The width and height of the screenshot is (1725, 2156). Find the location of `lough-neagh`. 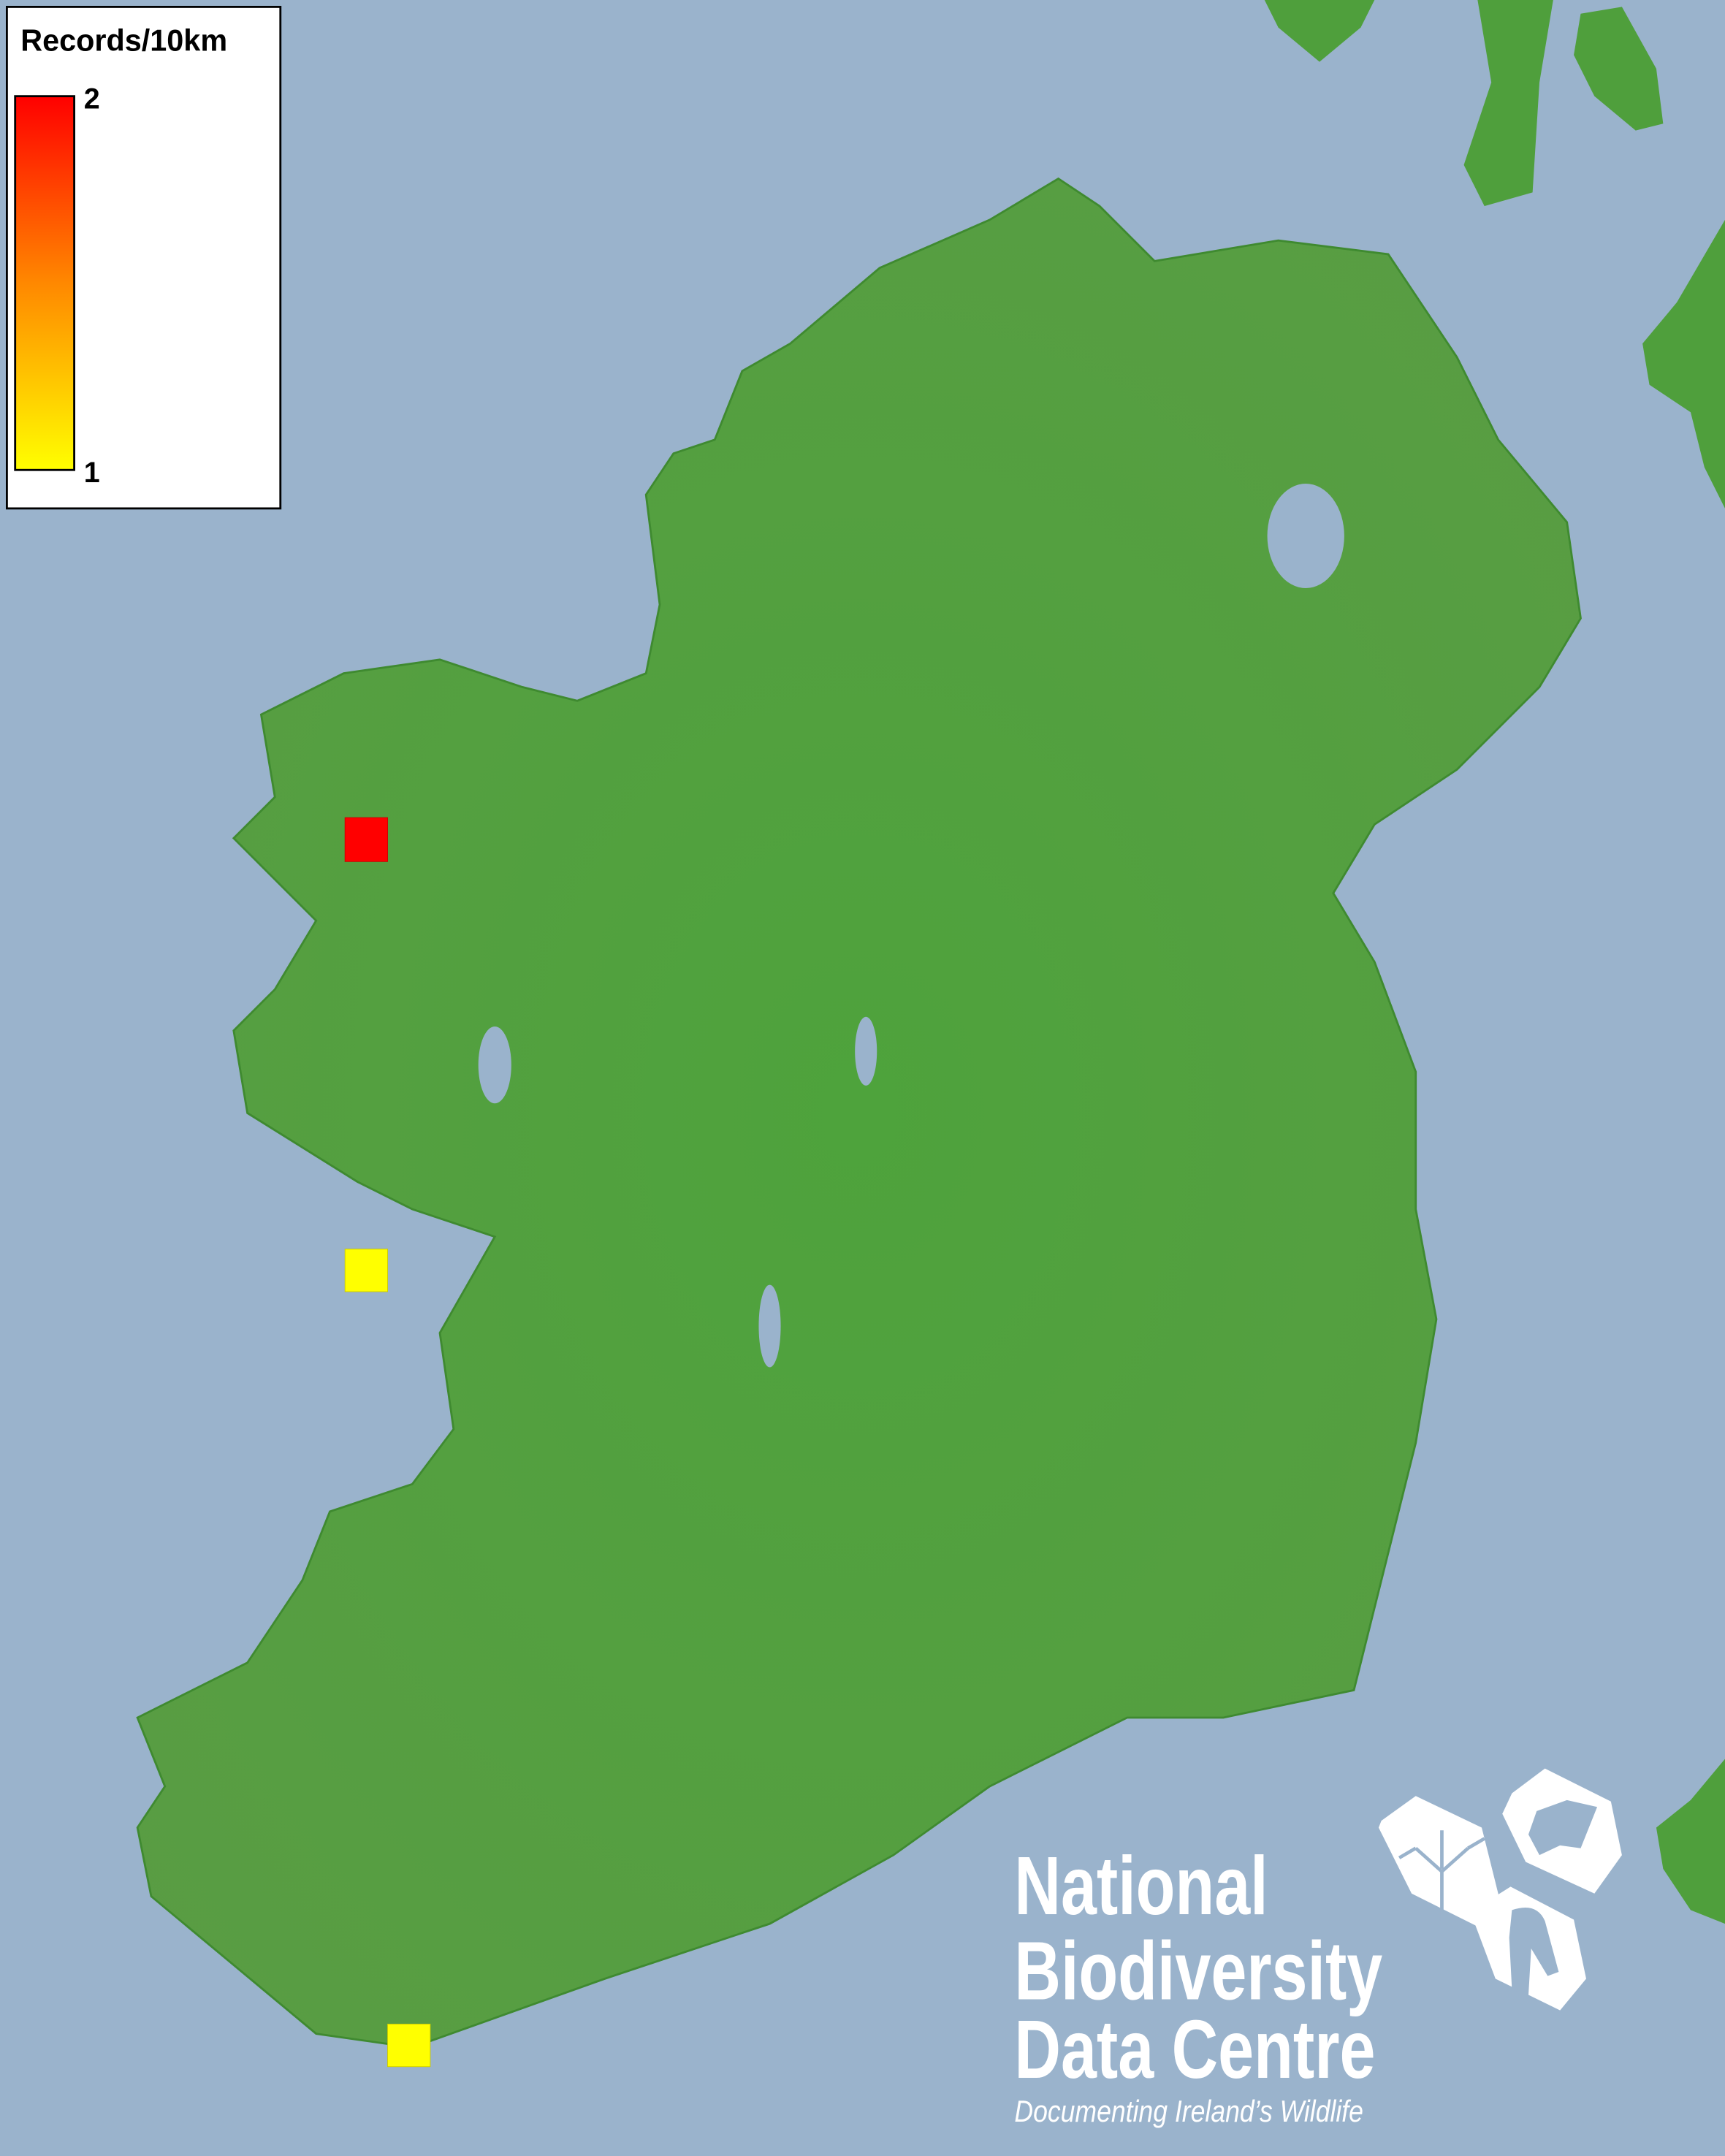

lough-neagh is located at coordinates (1305, 536).